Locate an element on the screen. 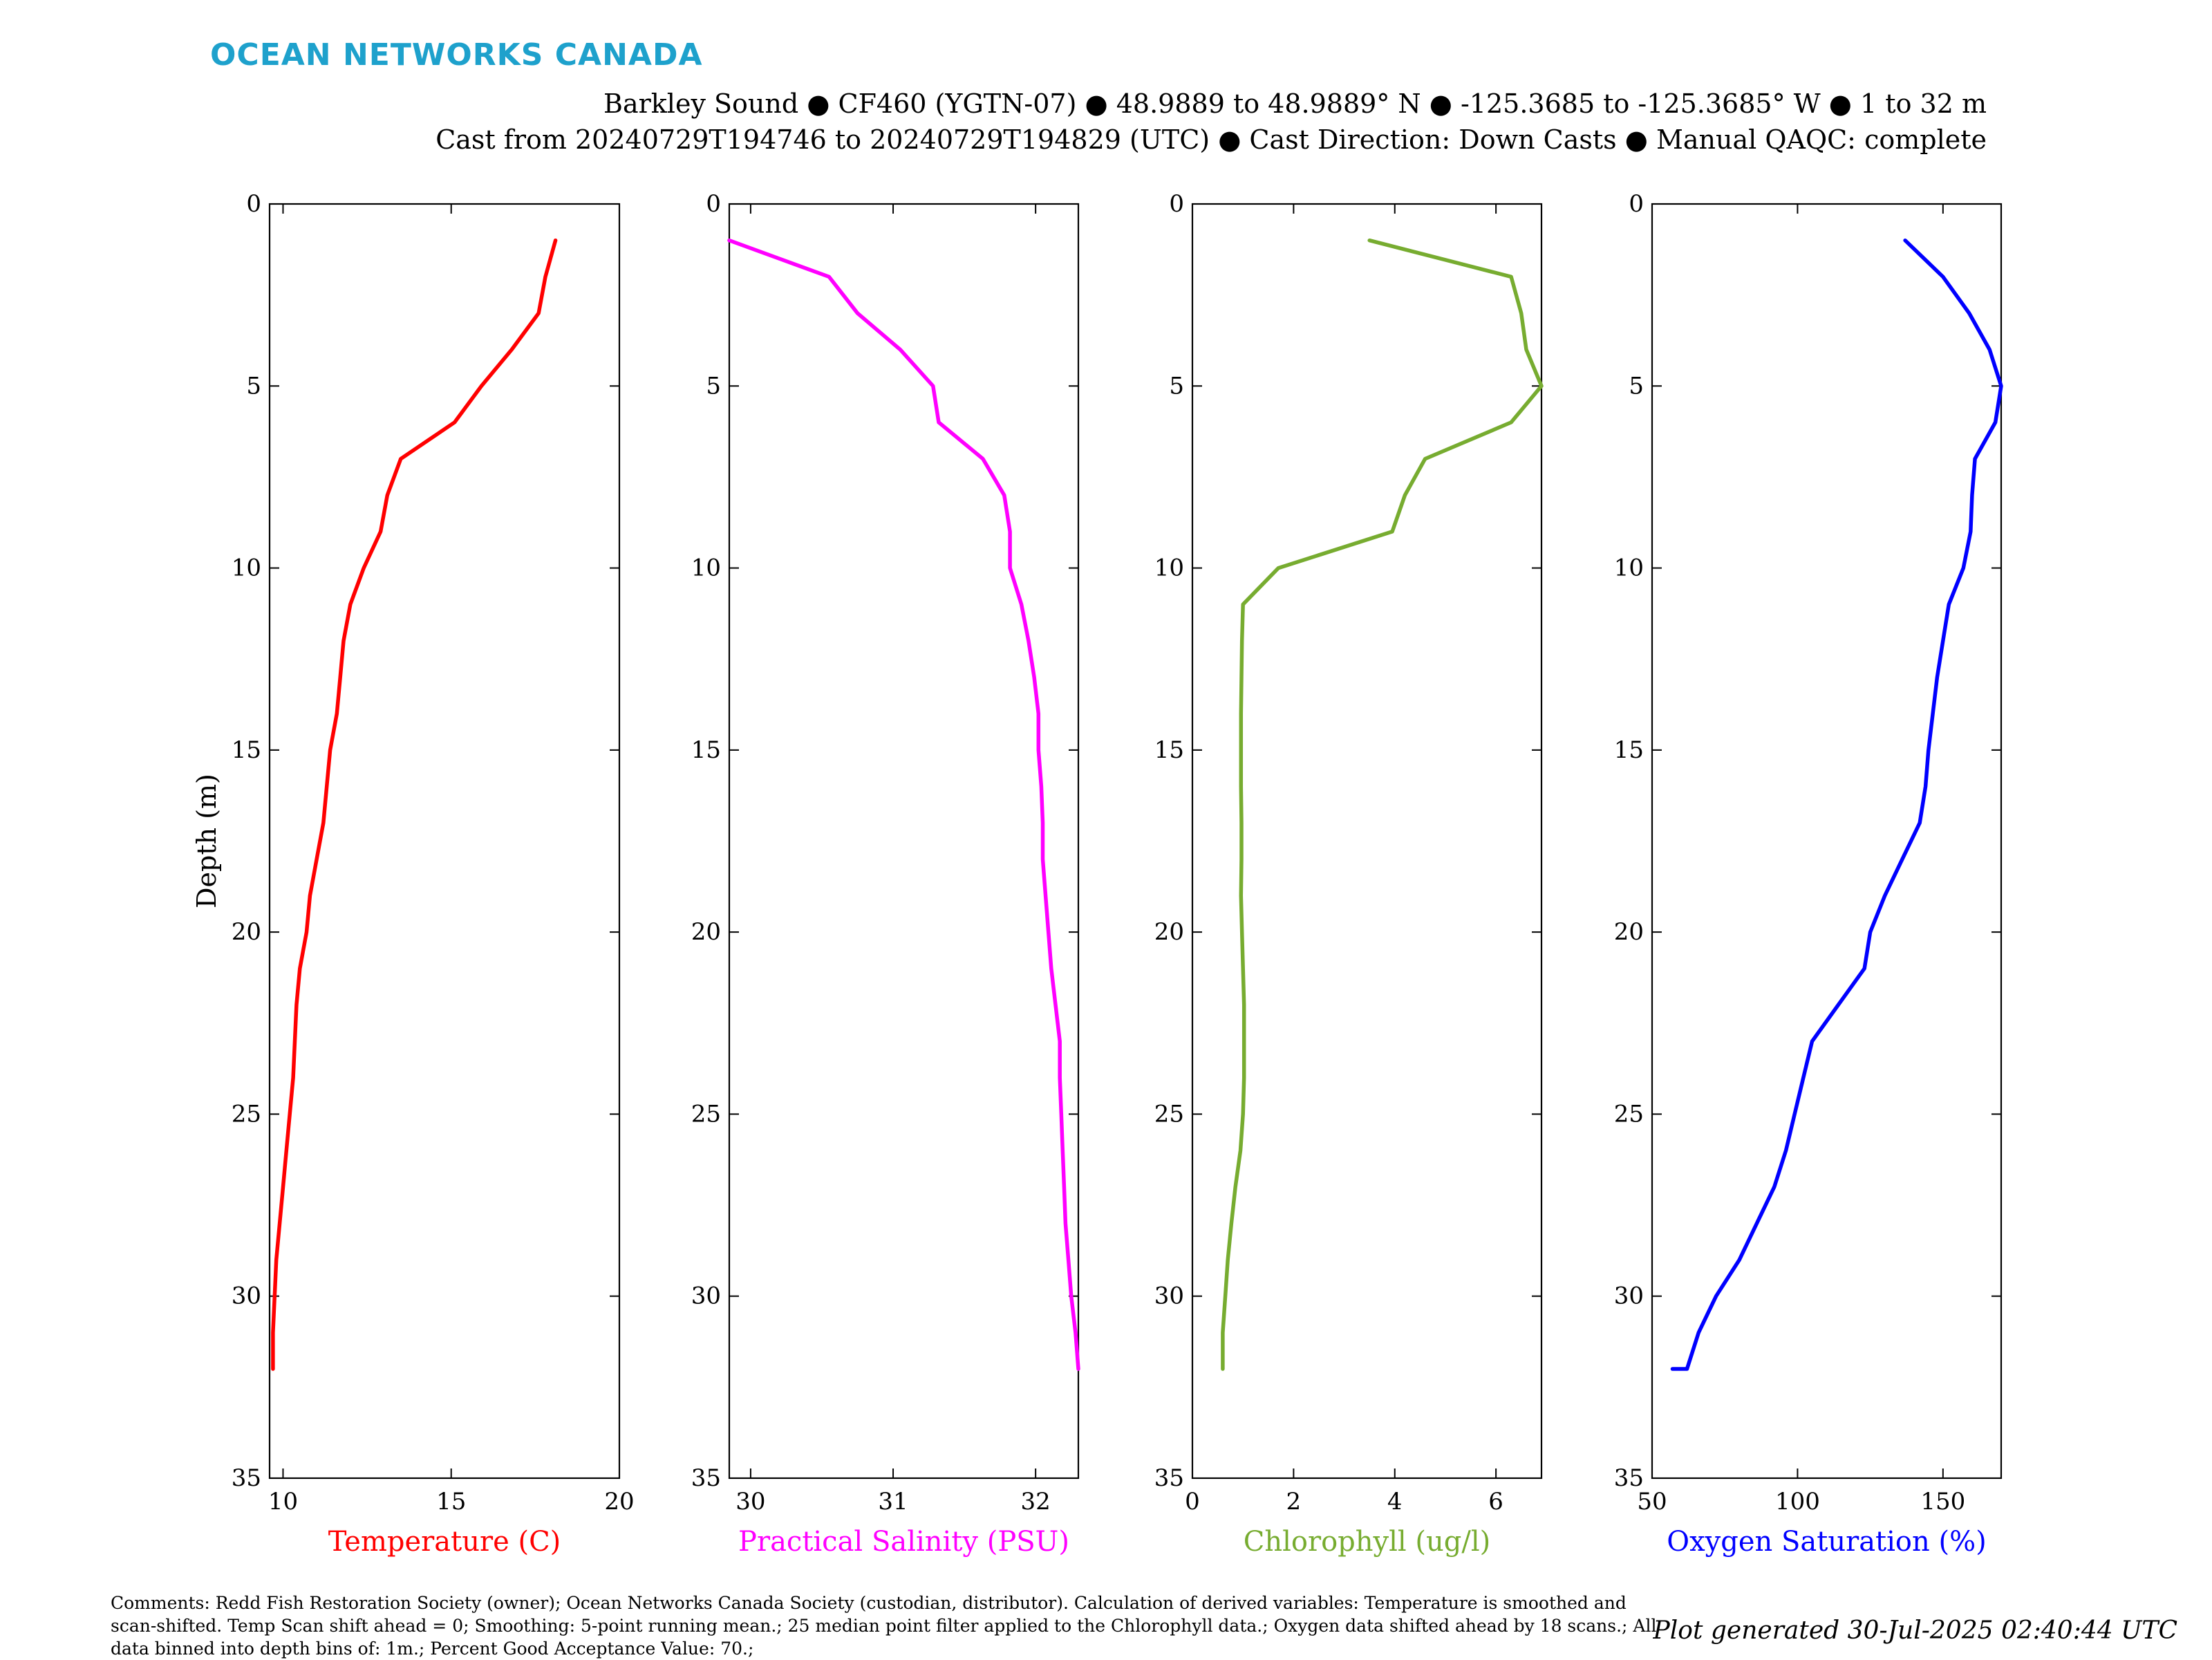 The width and height of the screenshot is (2212, 1660). x-axis-label: Oxygen Saturation (%) is located at coordinates (1826, 1542).